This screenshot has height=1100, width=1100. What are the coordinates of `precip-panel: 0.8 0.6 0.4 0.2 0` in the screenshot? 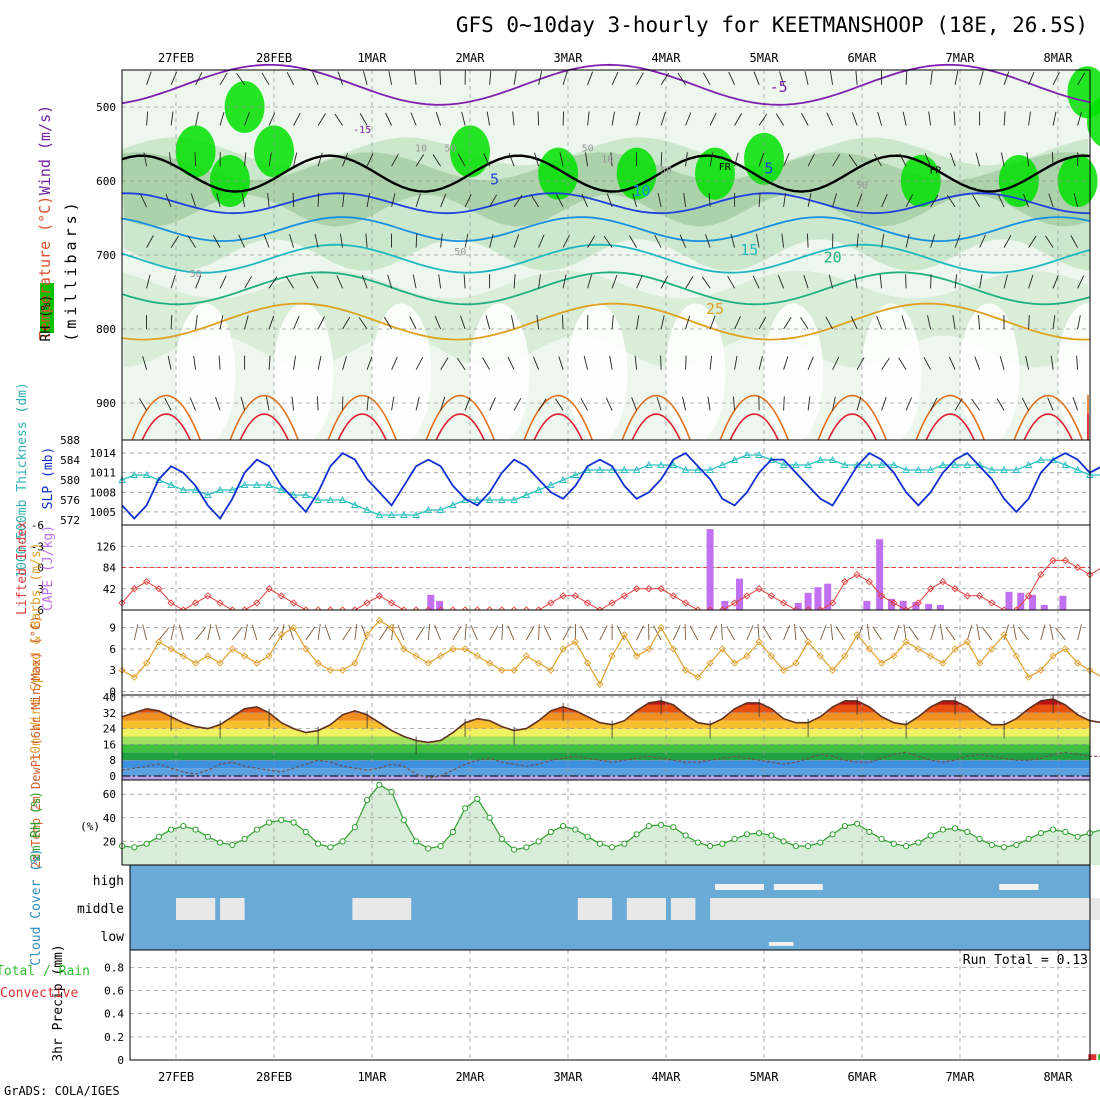 It's located at (602, 1008).